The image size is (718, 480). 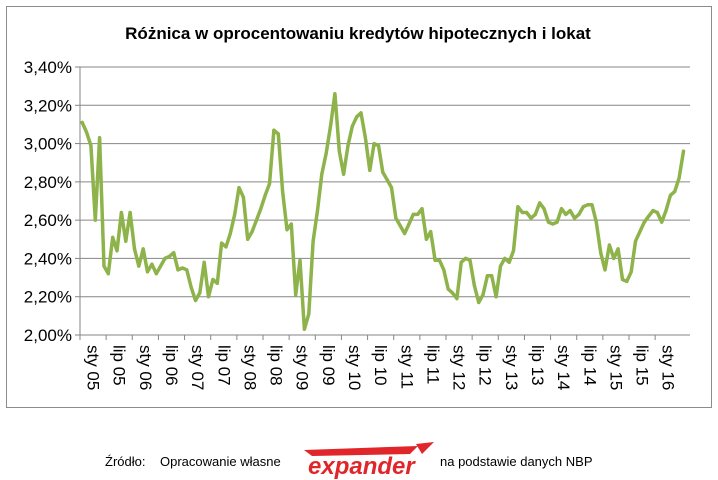 What do you see at coordinates (125, 461) in the screenshot?
I see `source-label: Źródło:` at bounding box center [125, 461].